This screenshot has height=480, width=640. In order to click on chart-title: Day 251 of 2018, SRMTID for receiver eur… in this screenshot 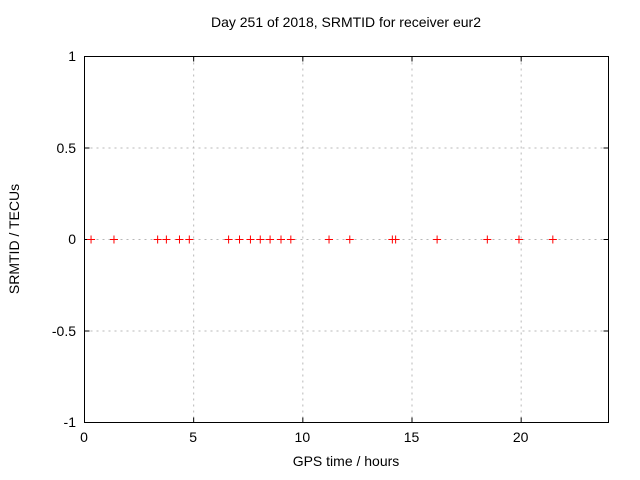, I will do `click(345, 22)`.